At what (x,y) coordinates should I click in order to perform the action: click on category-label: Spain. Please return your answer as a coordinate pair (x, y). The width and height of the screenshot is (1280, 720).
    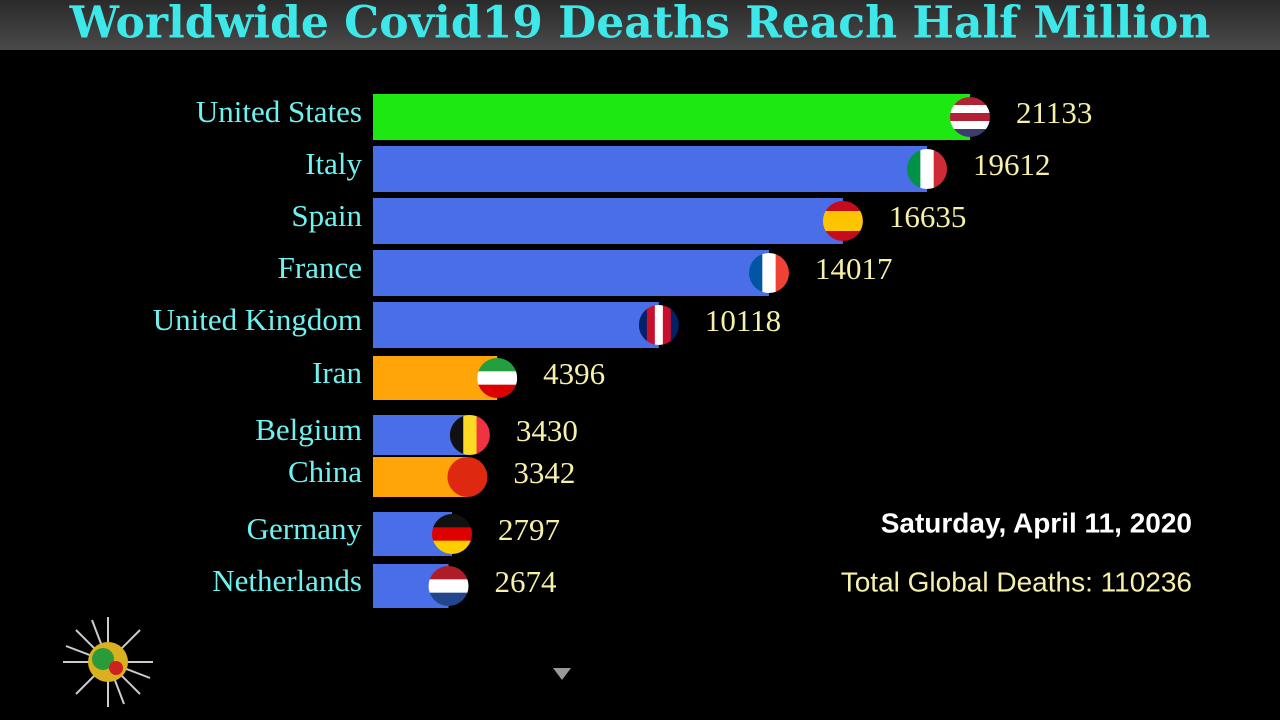
    Looking at the image, I should click on (326, 215).